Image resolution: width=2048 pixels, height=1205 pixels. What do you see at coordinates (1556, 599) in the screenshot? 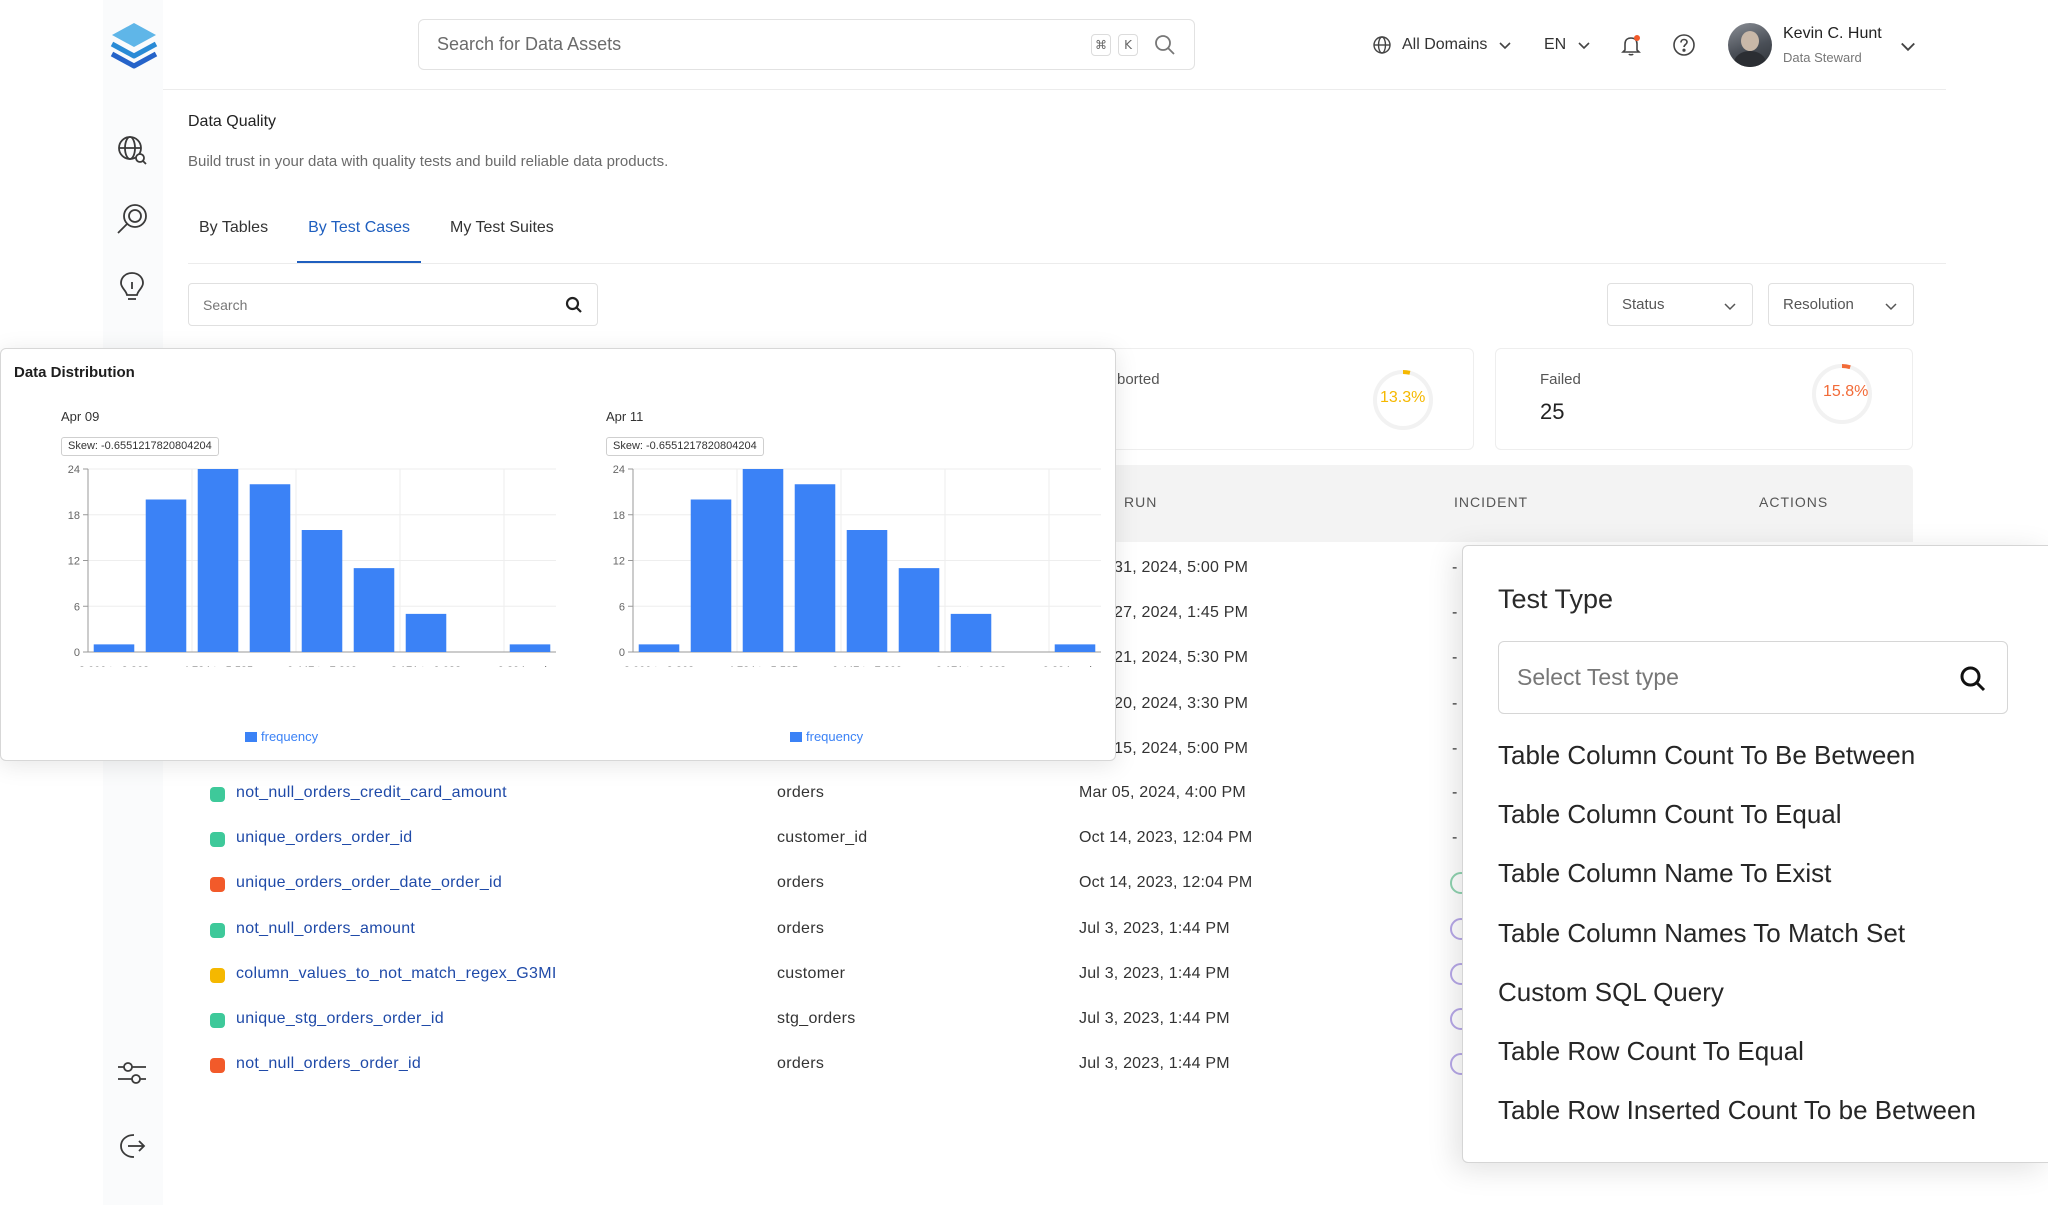
I see `test-type-title: Test Type` at bounding box center [1556, 599].